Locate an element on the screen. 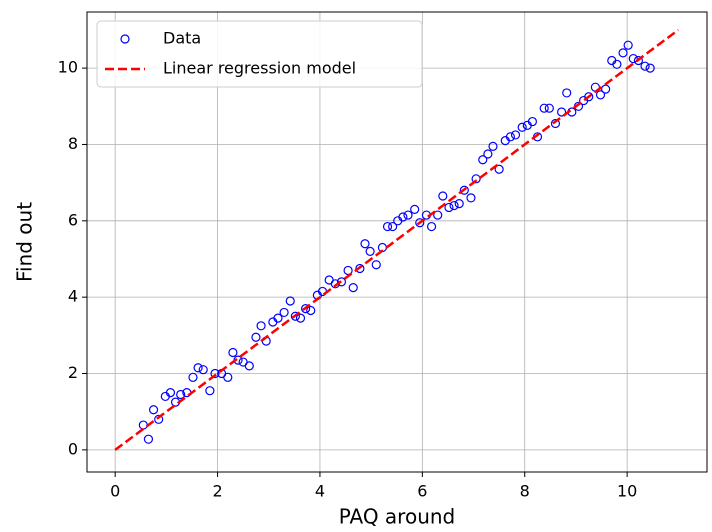 This screenshot has width=712, height=532. x-tick-label: 10 is located at coordinates (627, 491).